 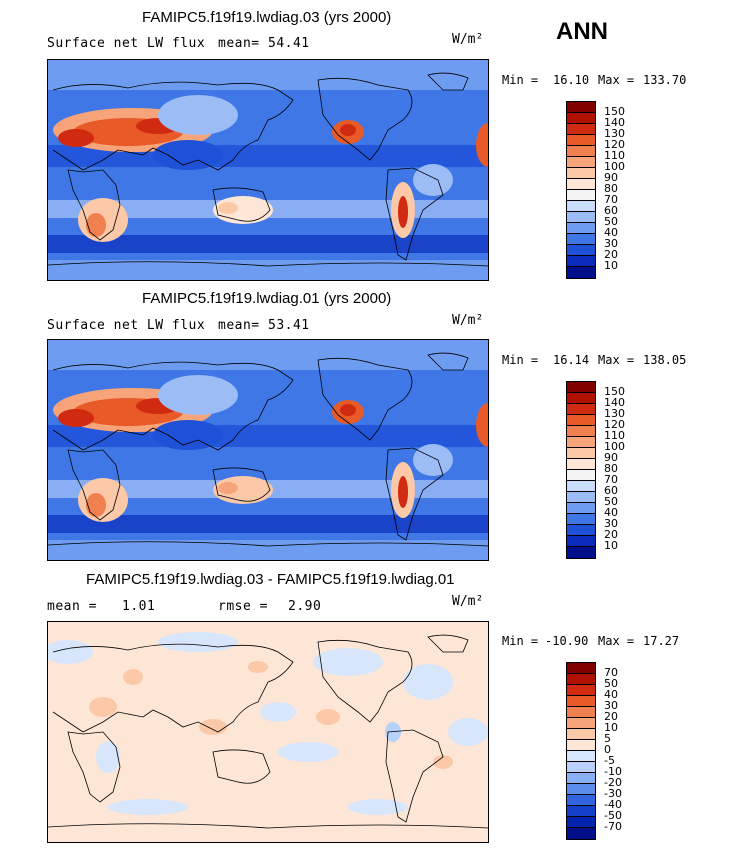 What do you see at coordinates (611, 716) in the screenshot?
I see `panel3-colorbar-tick-label: 20` at bounding box center [611, 716].